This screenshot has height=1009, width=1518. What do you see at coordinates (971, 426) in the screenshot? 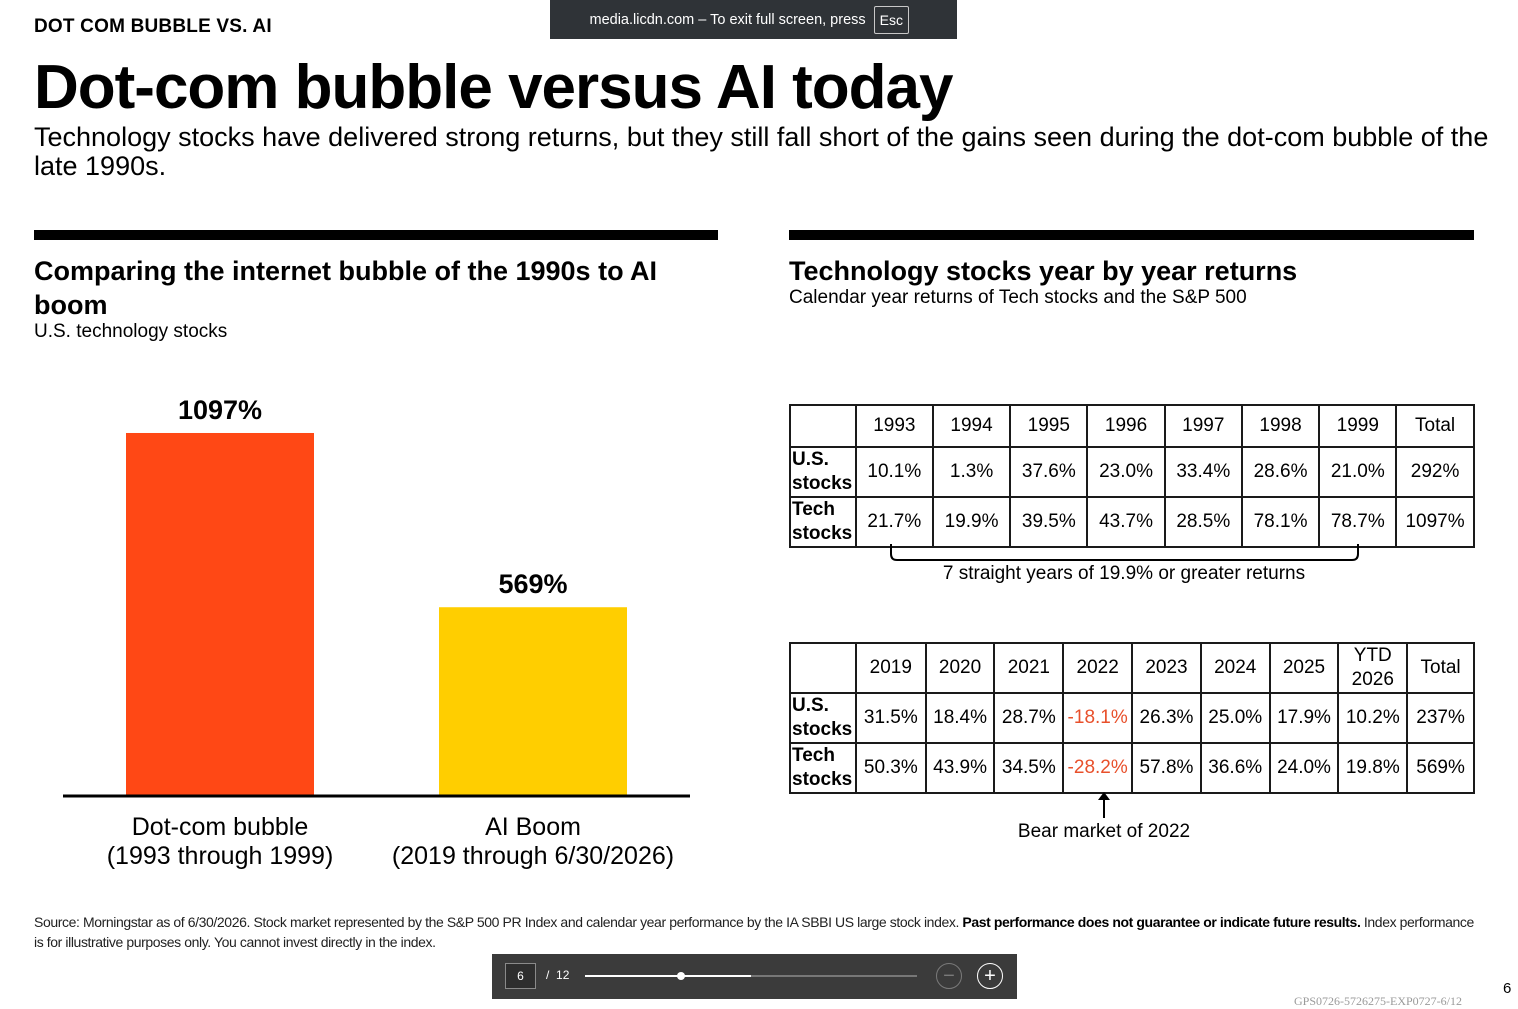
I see `table-header-cell: 1994` at bounding box center [971, 426].